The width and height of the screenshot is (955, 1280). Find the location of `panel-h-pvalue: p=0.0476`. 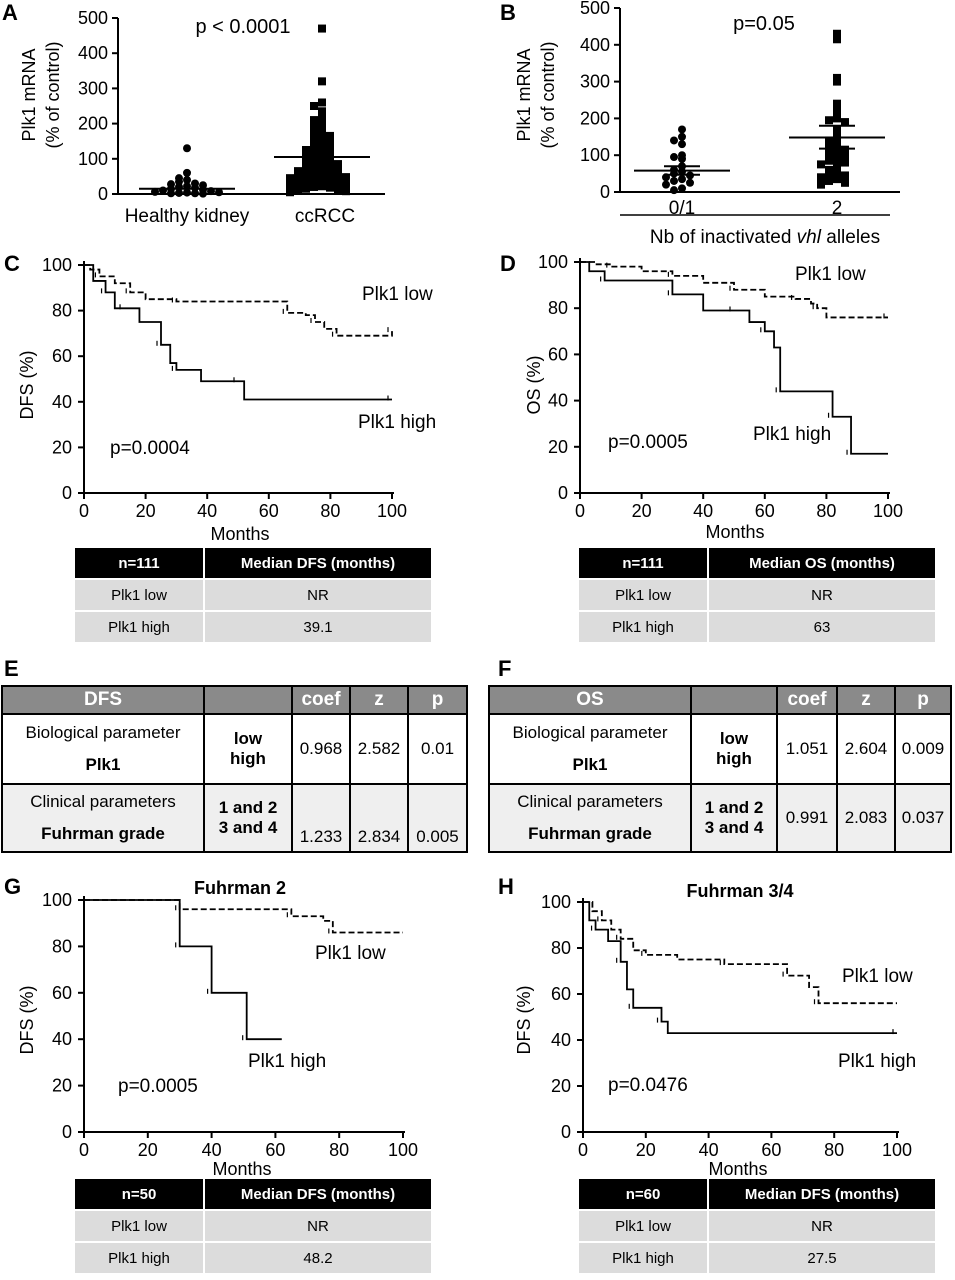

panel-h-pvalue: p=0.0476 is located at coordinates (648, 1085).